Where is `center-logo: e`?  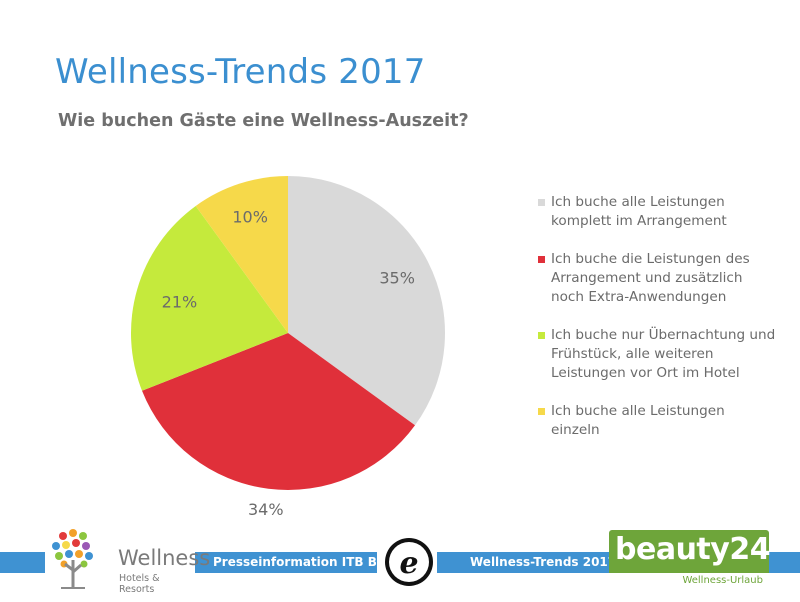
center-logo: e is located at coordinates (407, 562).